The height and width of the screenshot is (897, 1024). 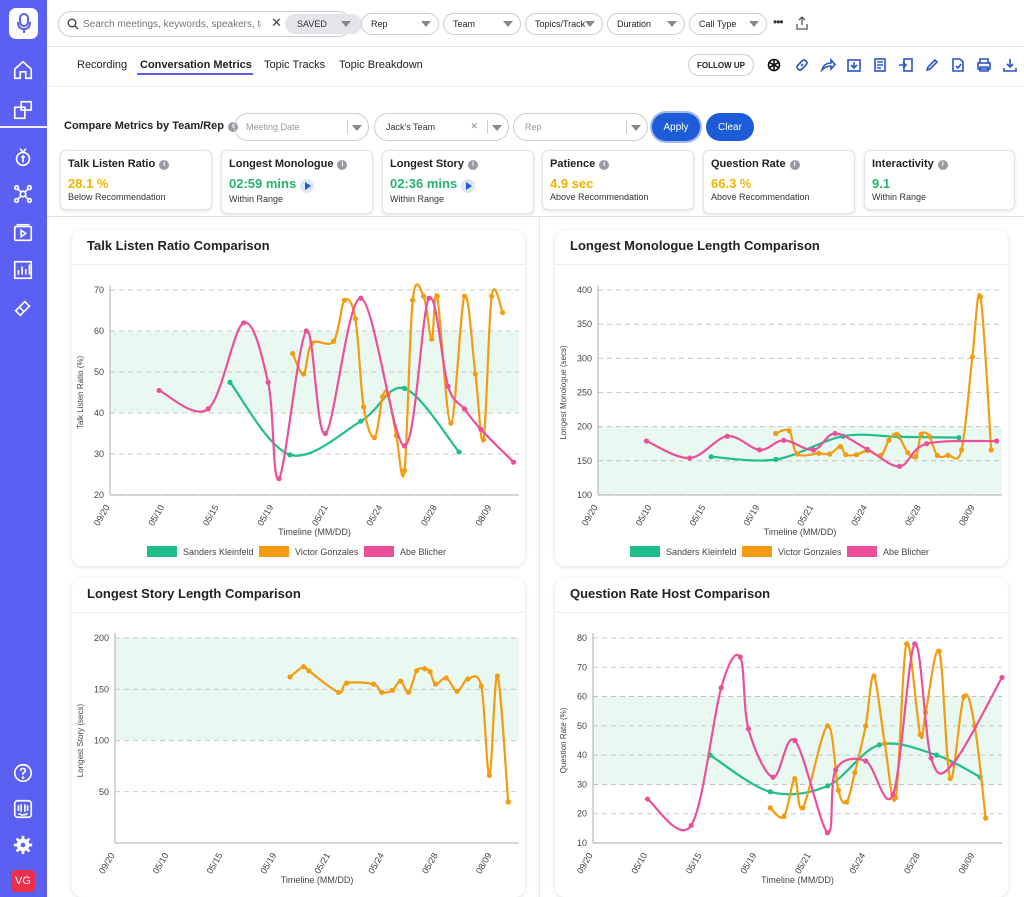 What do you see at coordinates (400, 24) in the screenshot?
I see `rep-filter: Rep` at bounding box center [400, 24].